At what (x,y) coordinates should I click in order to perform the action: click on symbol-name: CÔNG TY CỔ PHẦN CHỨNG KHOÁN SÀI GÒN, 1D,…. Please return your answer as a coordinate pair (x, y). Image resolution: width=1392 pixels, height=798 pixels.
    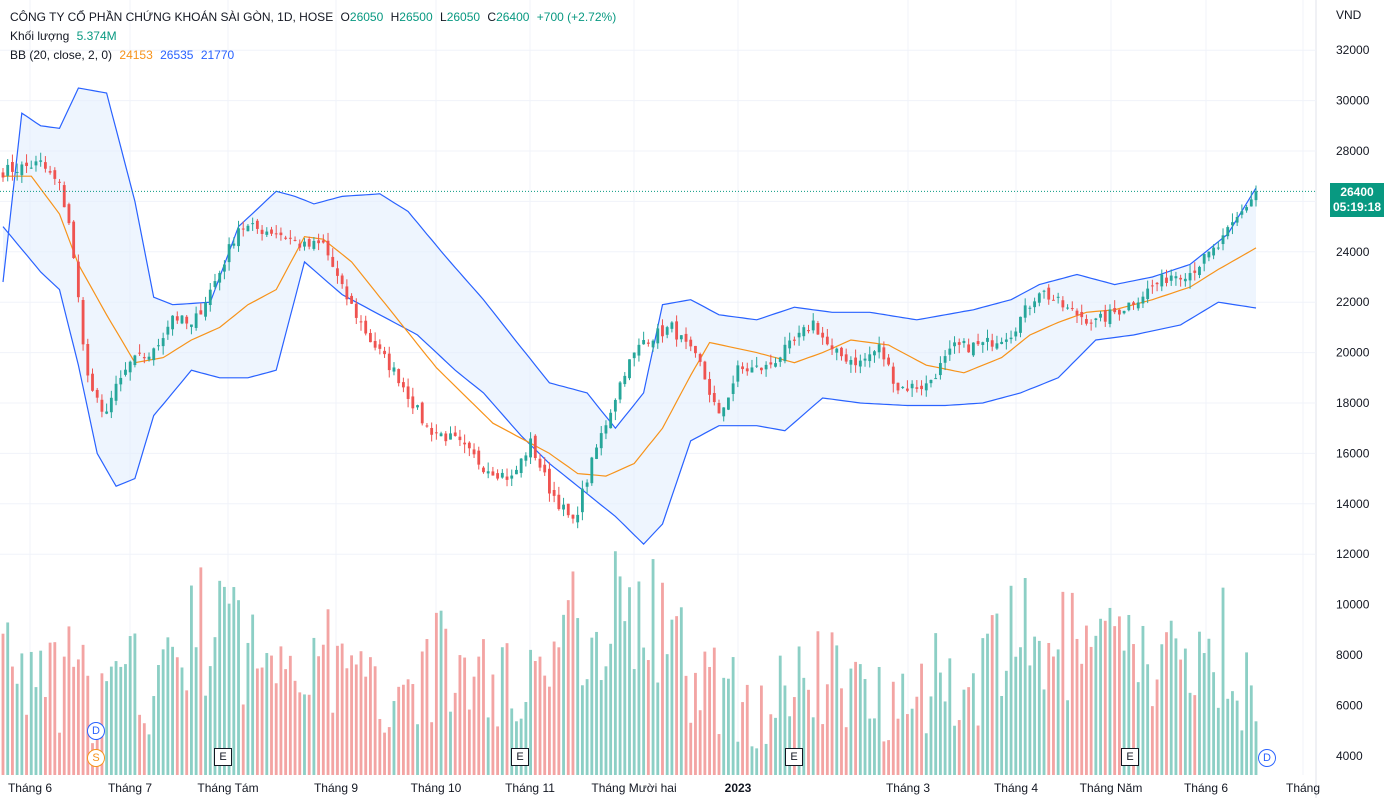
    Looking at the image, I should click on (172, 17).